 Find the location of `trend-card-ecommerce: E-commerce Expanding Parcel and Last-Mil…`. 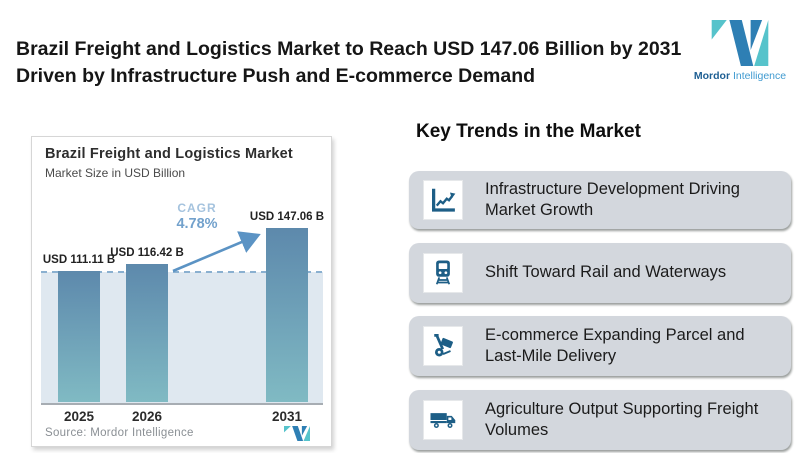

trend-card-ecommerce: E-commerce Expanding Parcel and Last-Mil… is located at coordinates (600, 346).